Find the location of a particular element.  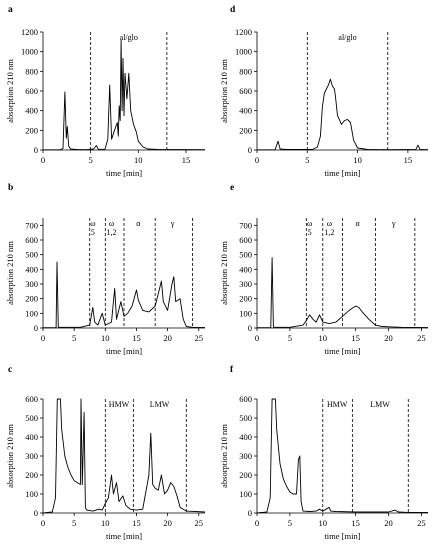

panel-label: d is located at coordinates (233, 10).